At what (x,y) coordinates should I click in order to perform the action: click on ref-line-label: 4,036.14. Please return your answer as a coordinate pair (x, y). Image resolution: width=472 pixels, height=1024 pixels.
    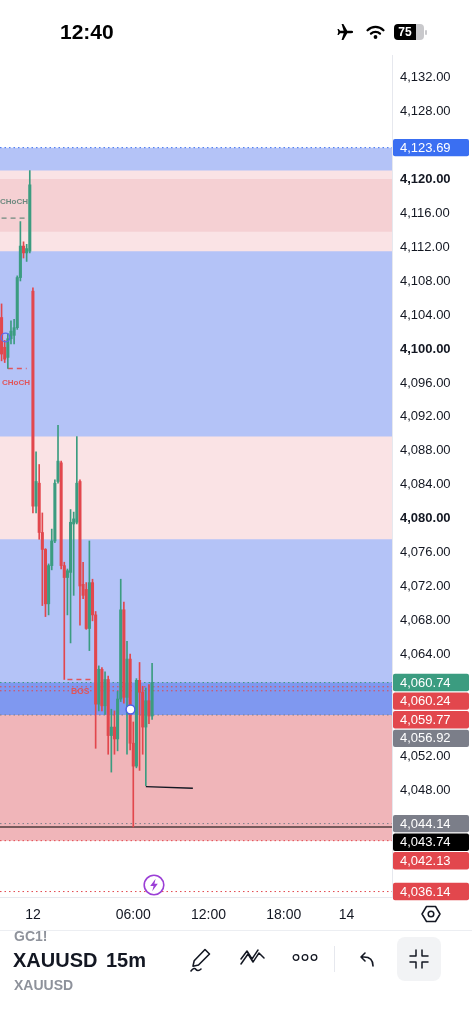
    Looking at the image, I should click on (425, 891).